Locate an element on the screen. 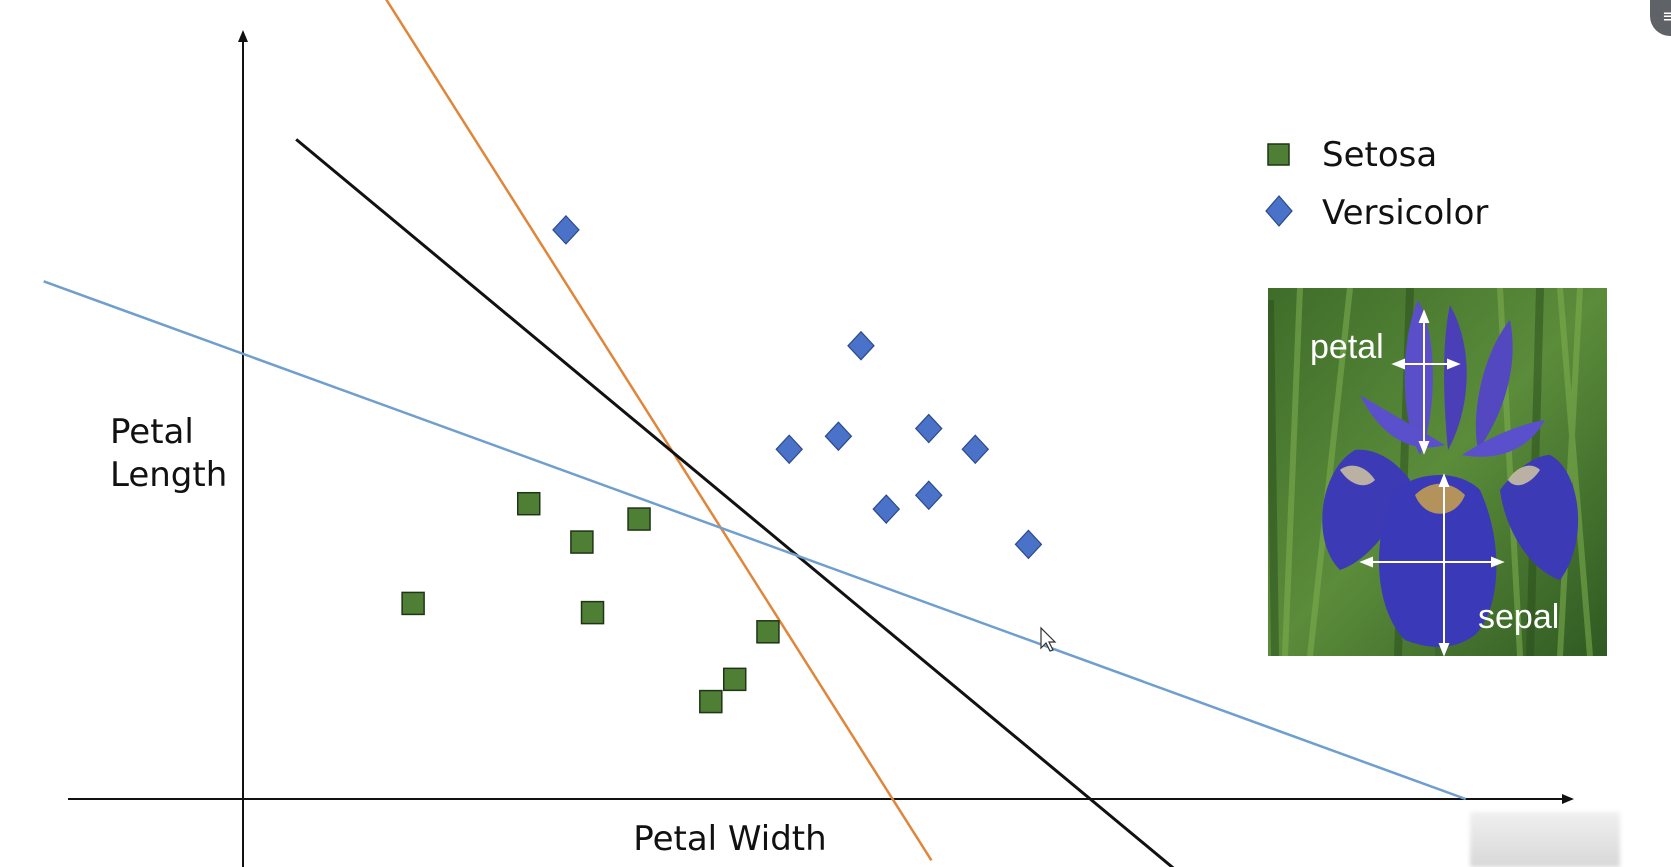 The height and width of the screenshot is (867, 1671). mouse-cursor is located at coordinates (1048, 639).